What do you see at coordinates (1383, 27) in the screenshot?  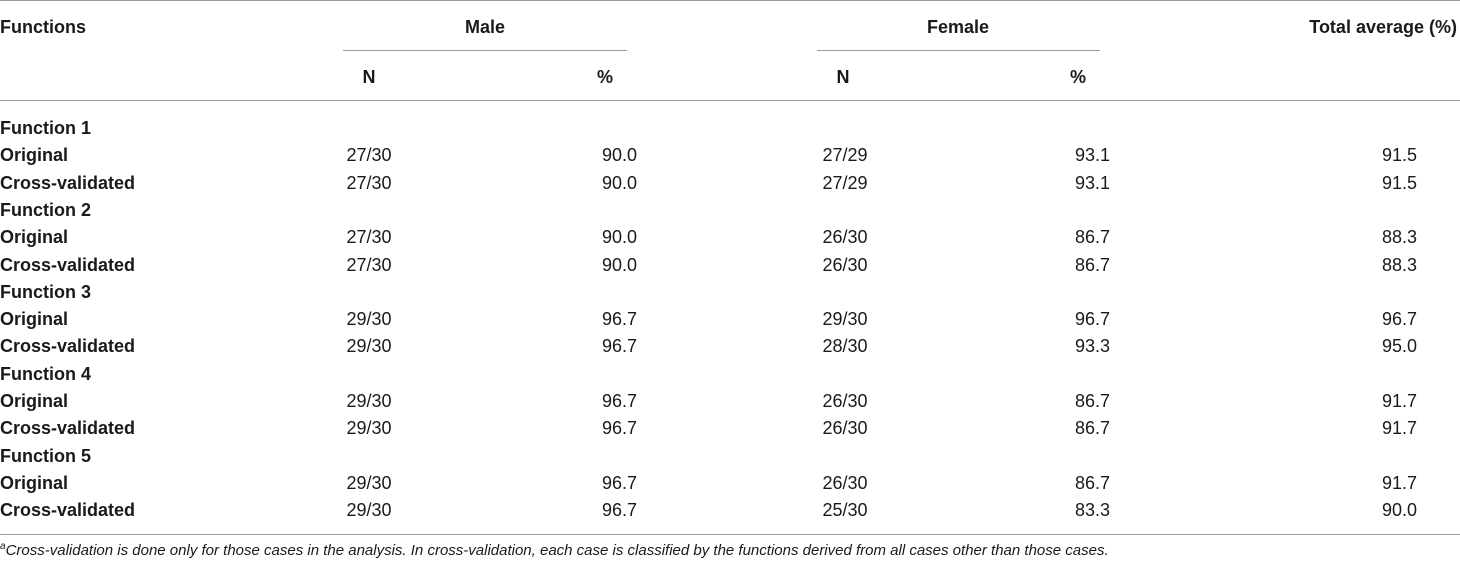 I see `header-total-average: Total average (%)` at bounding box center [1383, 27].